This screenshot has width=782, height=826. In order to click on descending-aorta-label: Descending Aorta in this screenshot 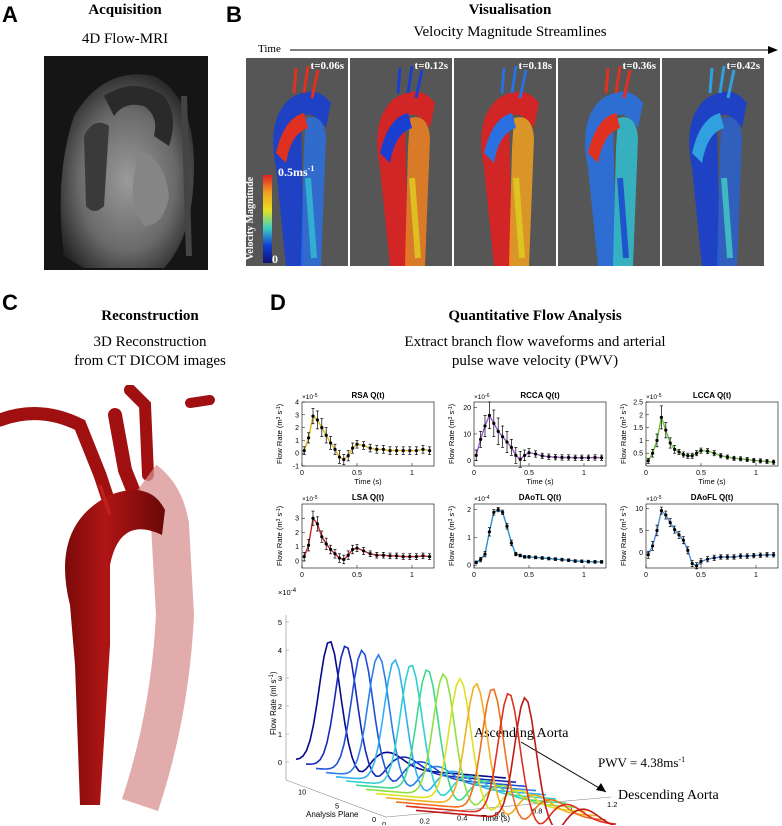, I will do `click(668, 795)`.